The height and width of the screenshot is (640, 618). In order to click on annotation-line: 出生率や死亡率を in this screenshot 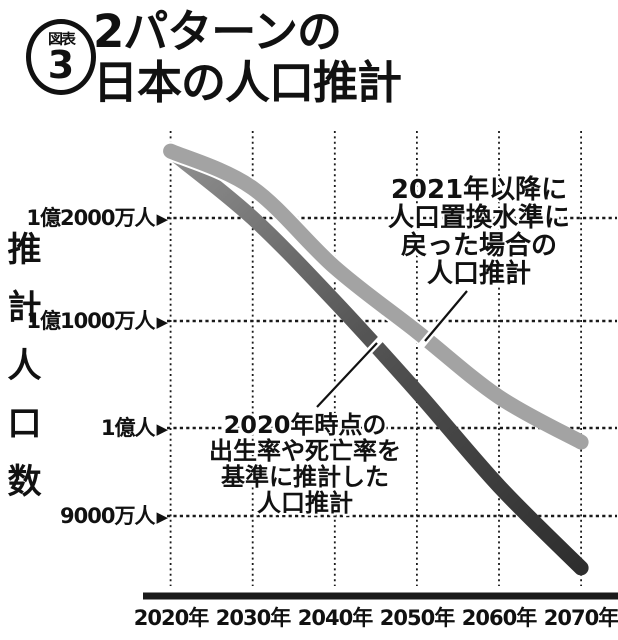, I will do `click(305, 451)`.